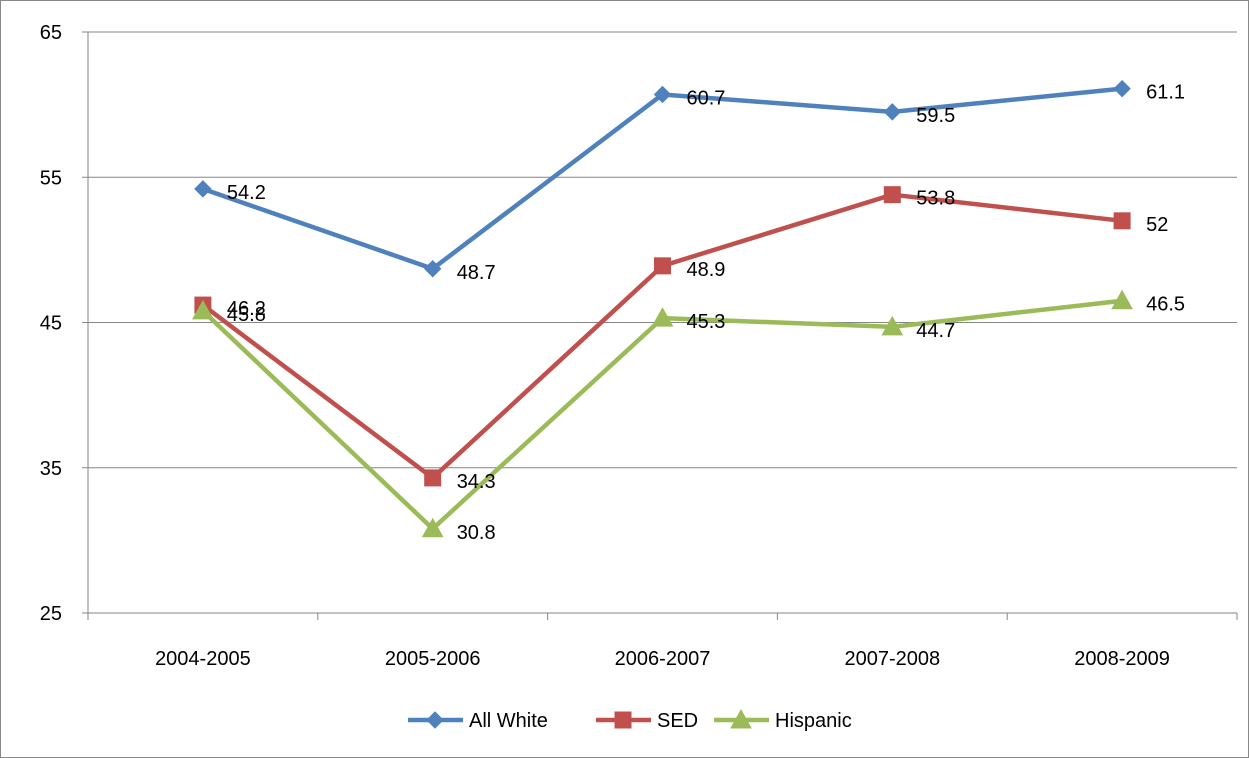  What do you see at coordinates (476, 533) in the screenshot?
I see `data-label: 30.8` at bounding box center [476, 533].